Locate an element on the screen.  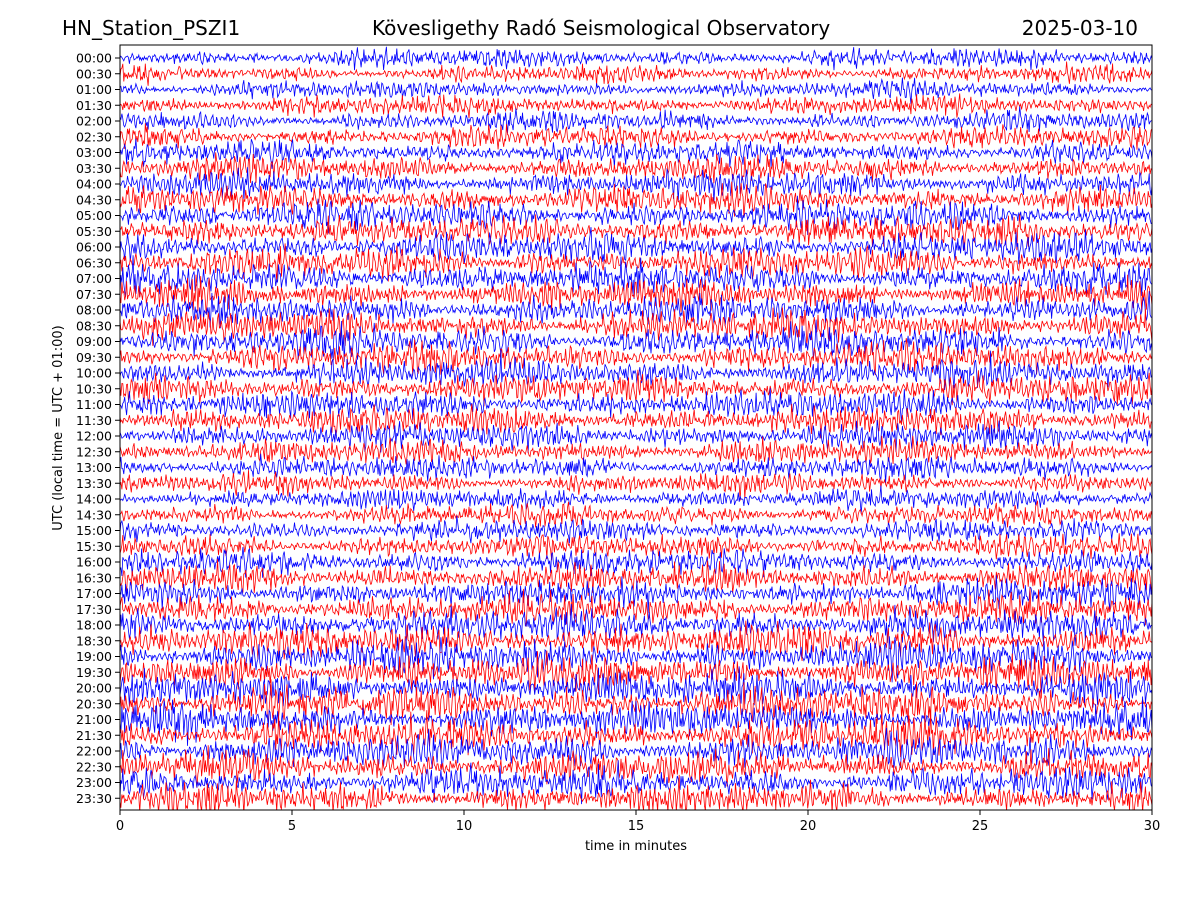
y-tick-label: 00:30 is located at coordinates (94, 73).